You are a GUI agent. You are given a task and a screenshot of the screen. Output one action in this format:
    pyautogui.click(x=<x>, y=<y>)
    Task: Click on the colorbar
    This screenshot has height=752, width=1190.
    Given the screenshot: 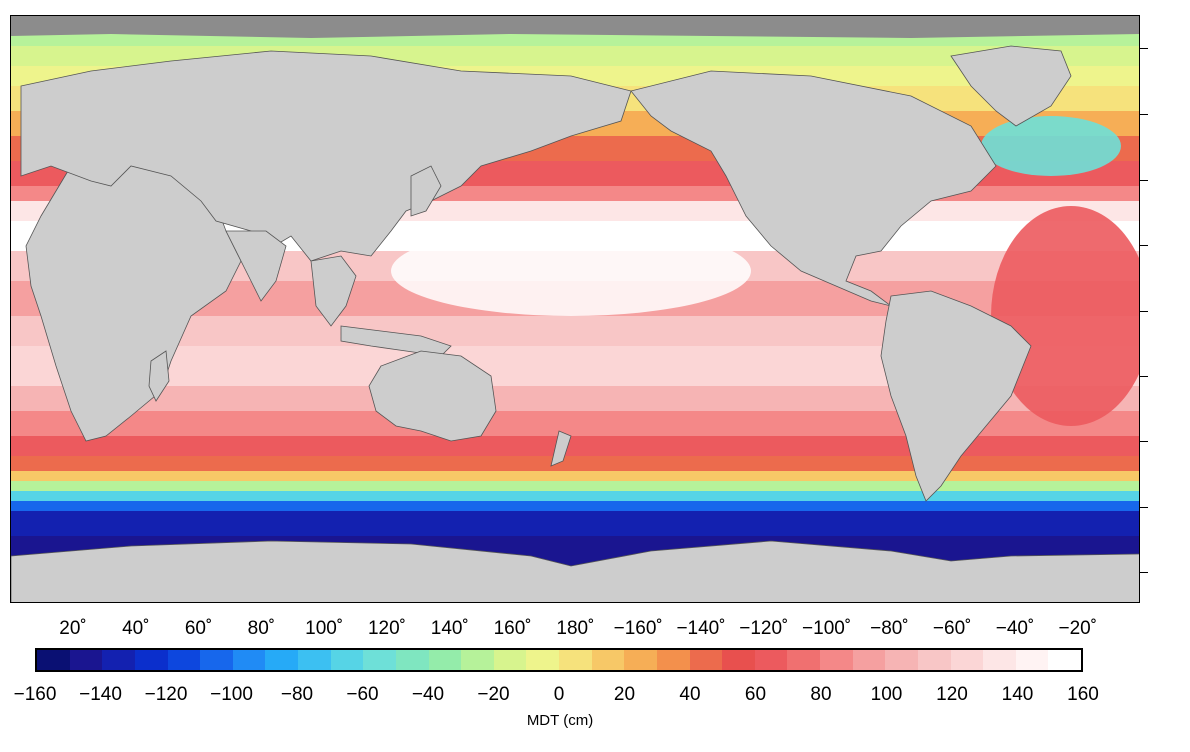 What is the action you would take?
    pyautogui.click(x=559, y=660)
    